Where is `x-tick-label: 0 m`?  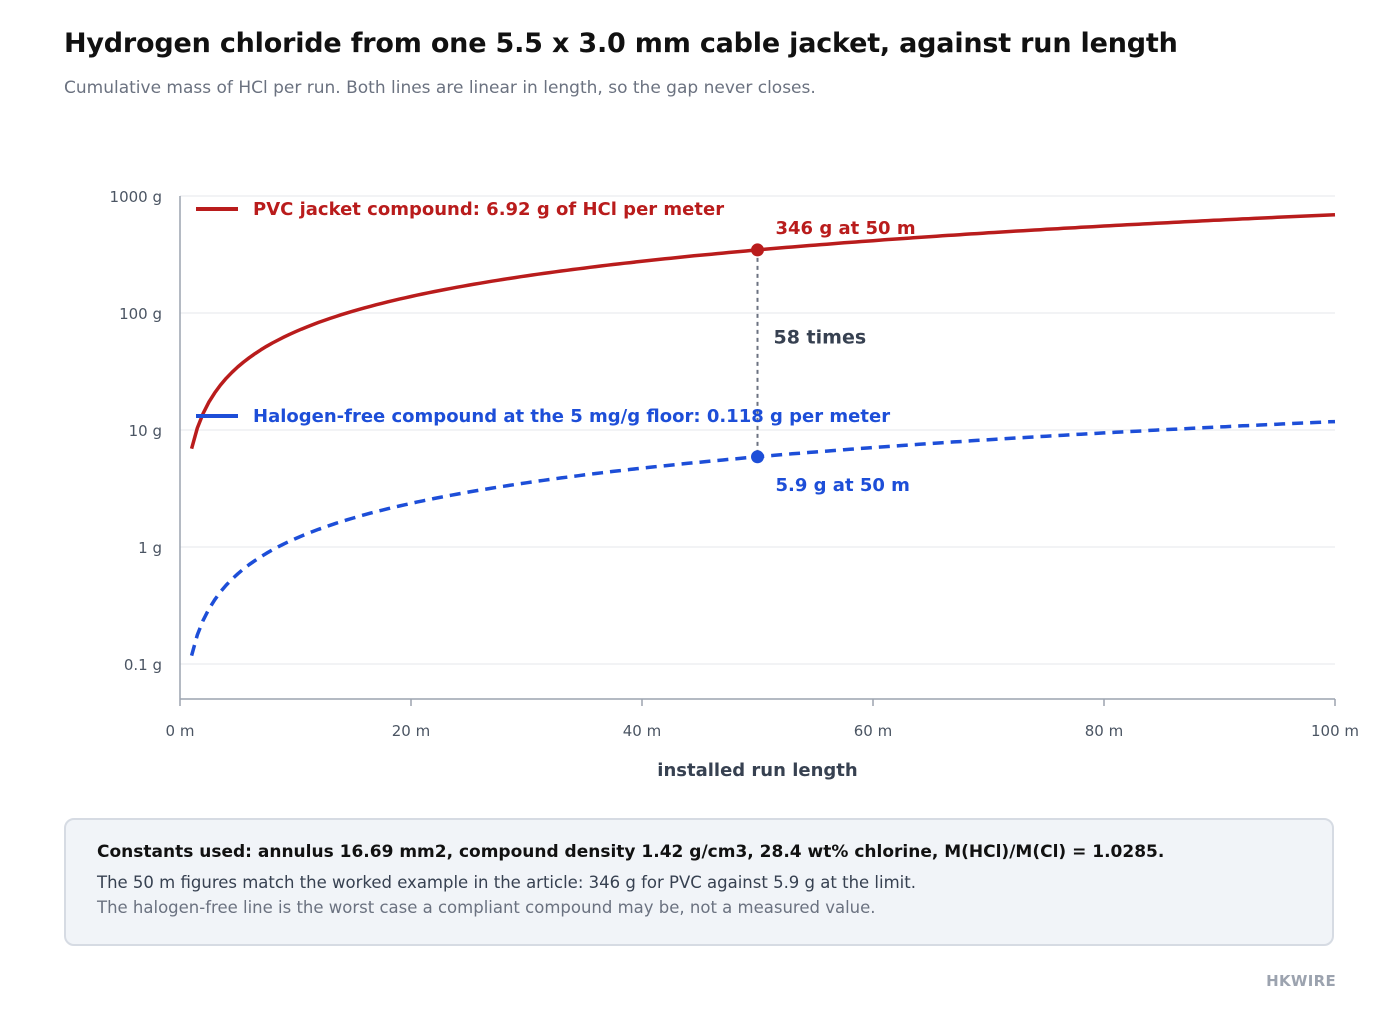
x-tick-label: 0 m is located at coordinates (180, 731).